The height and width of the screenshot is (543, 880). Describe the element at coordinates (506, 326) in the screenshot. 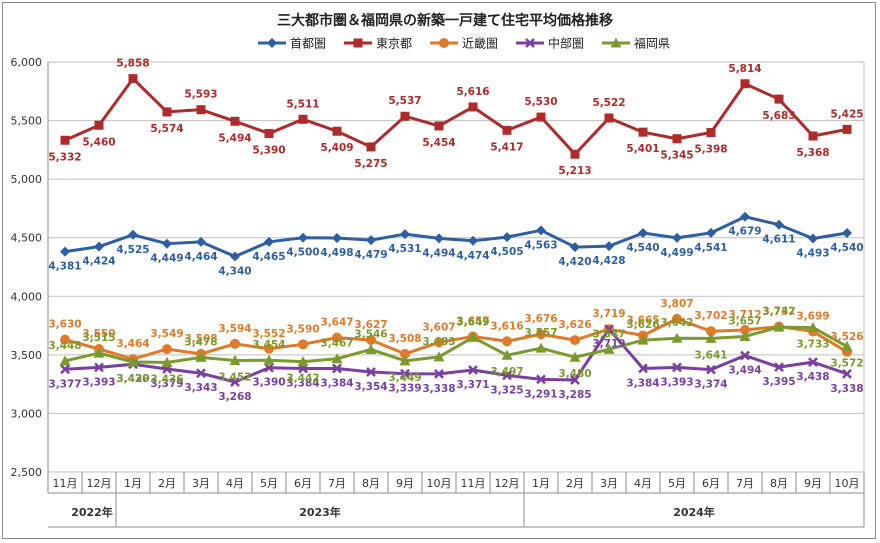

I see `data-label: 3,616` at that location.